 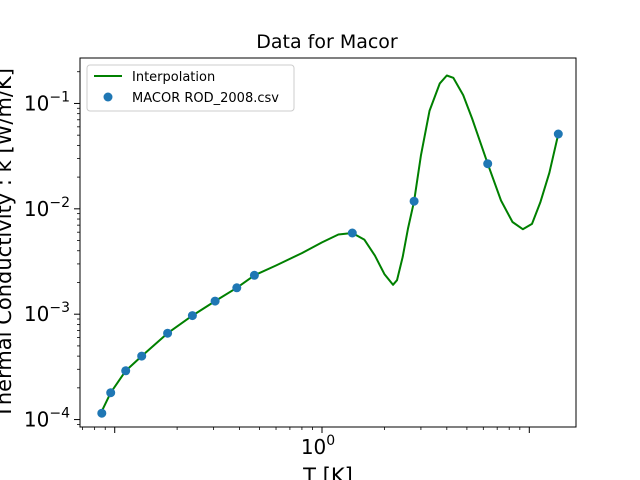 What do you see at coordinates (47, 102) in the screenshot?
I see `y-tick-label: 10⁻¹` at bounding box center [47, 102].